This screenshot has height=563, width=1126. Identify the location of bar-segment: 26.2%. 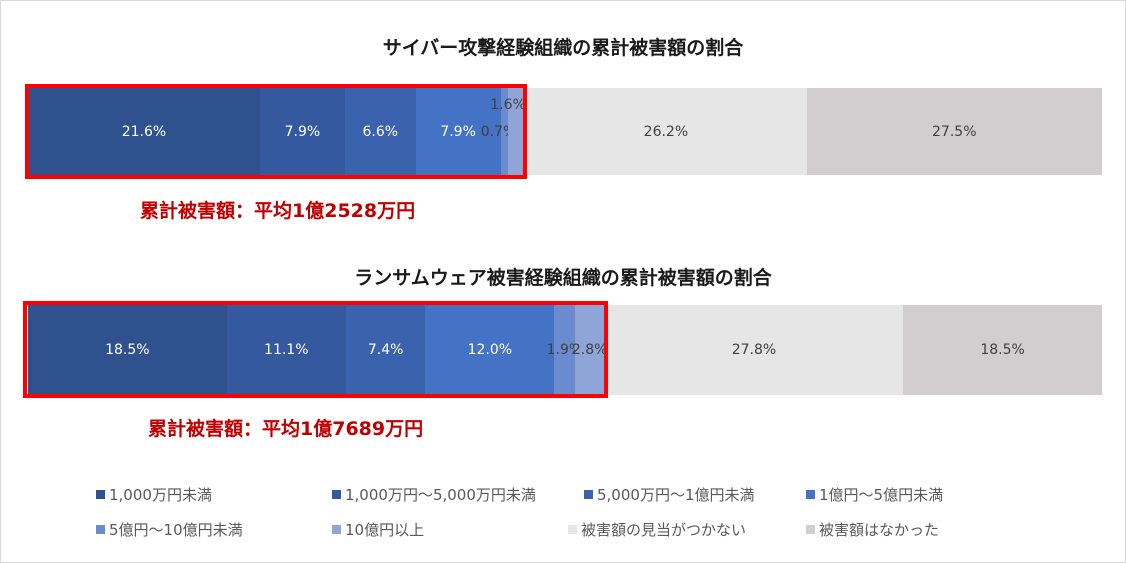
(666, 131).